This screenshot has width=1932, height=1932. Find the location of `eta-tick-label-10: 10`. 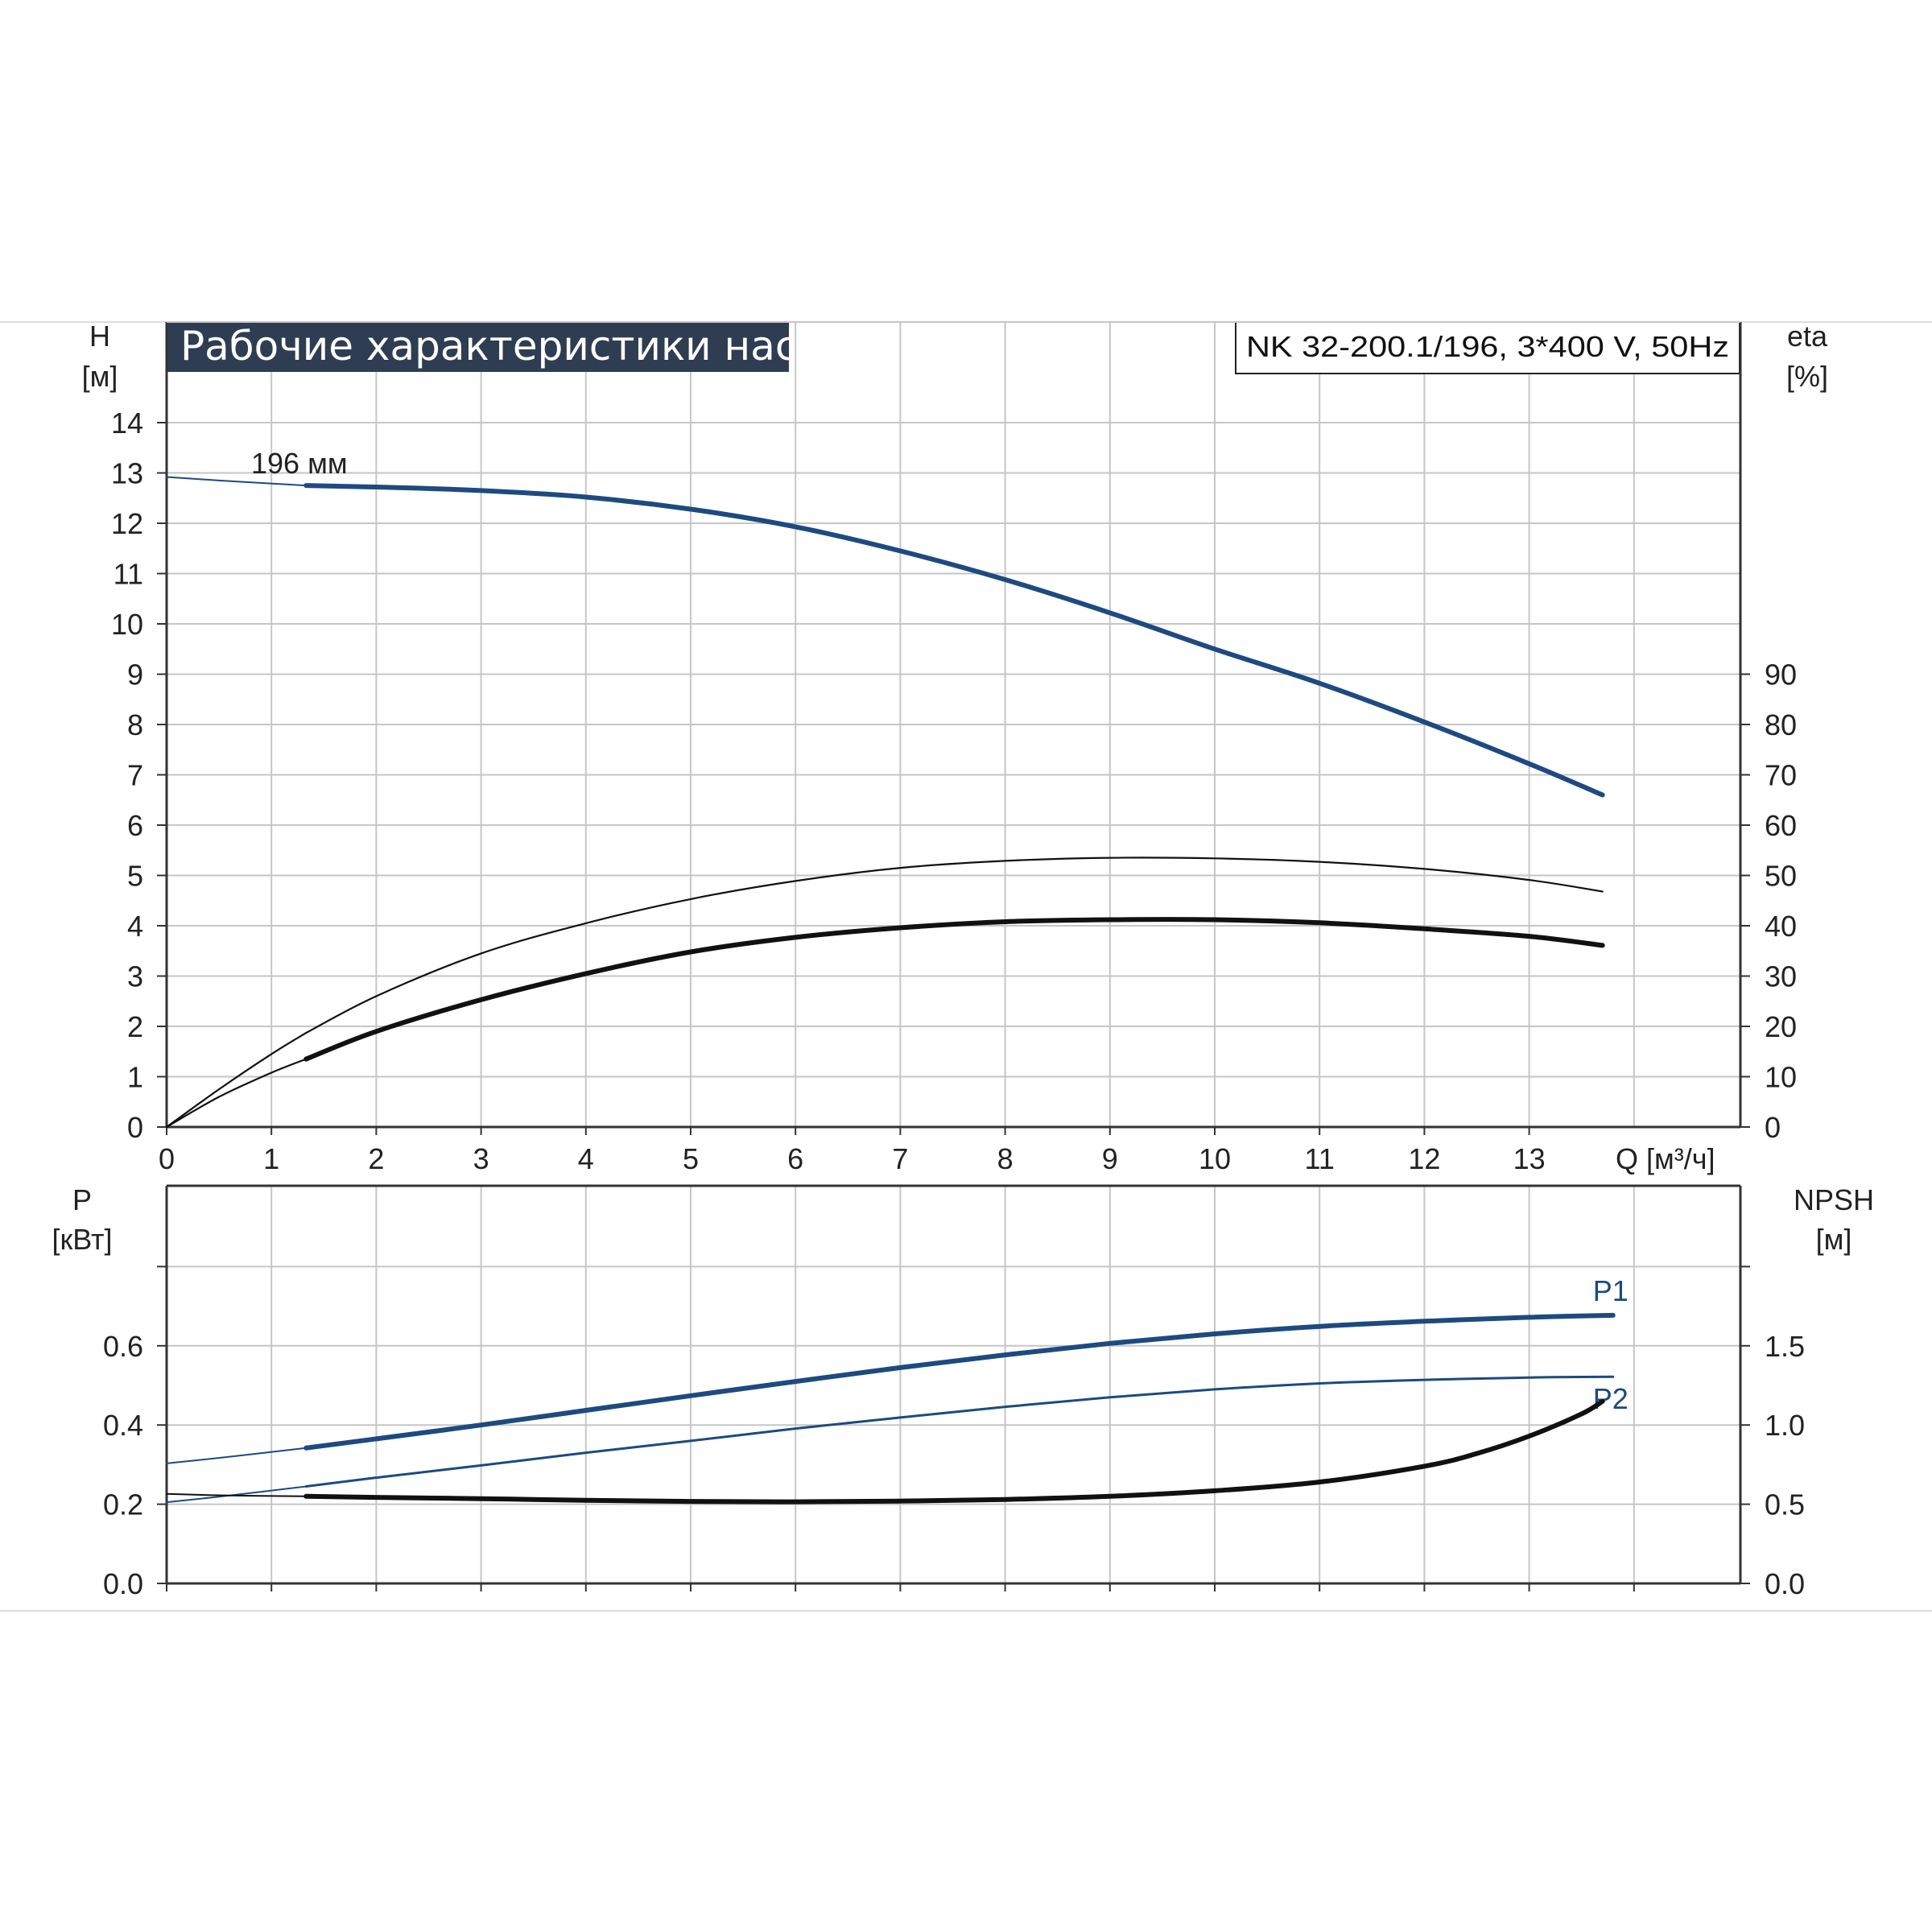

eta-tick-label-10: 10 is located at coordinates (1781, 1077).